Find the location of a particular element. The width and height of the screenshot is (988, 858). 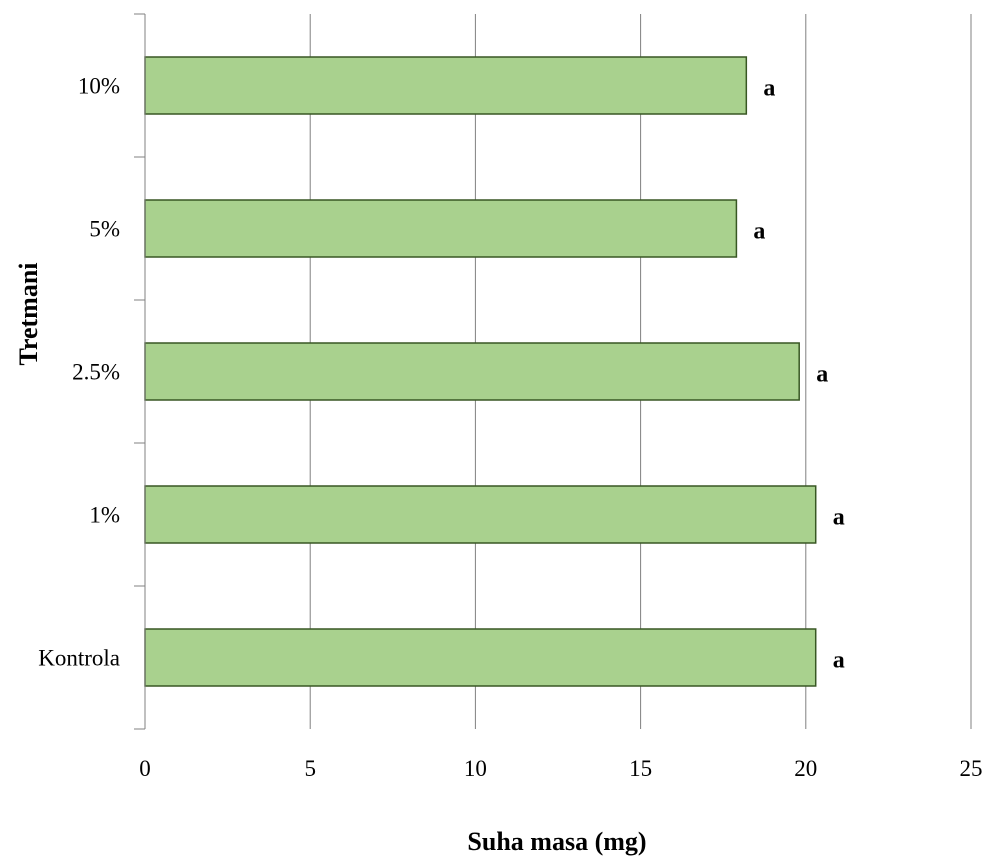

y-tick-label: 5% is located at coordinates (104, 229).